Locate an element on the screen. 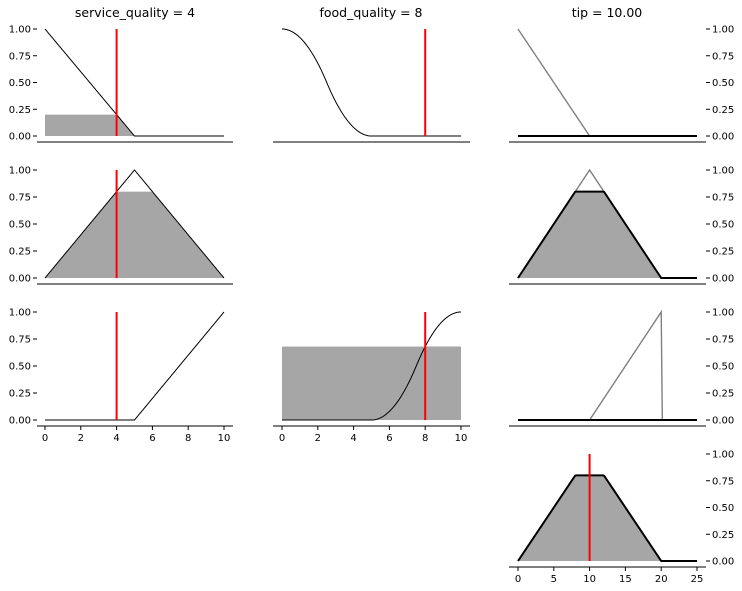  aggregate-outline is located at coordinates (607, 518).